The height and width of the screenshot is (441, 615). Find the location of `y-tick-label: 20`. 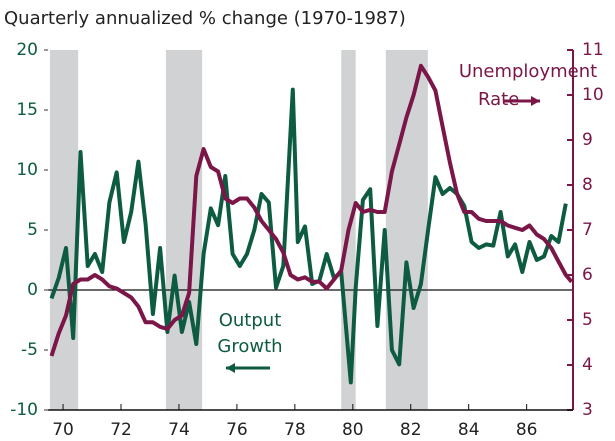

y-tick-label: 20 is located at coordinates (27, 50).